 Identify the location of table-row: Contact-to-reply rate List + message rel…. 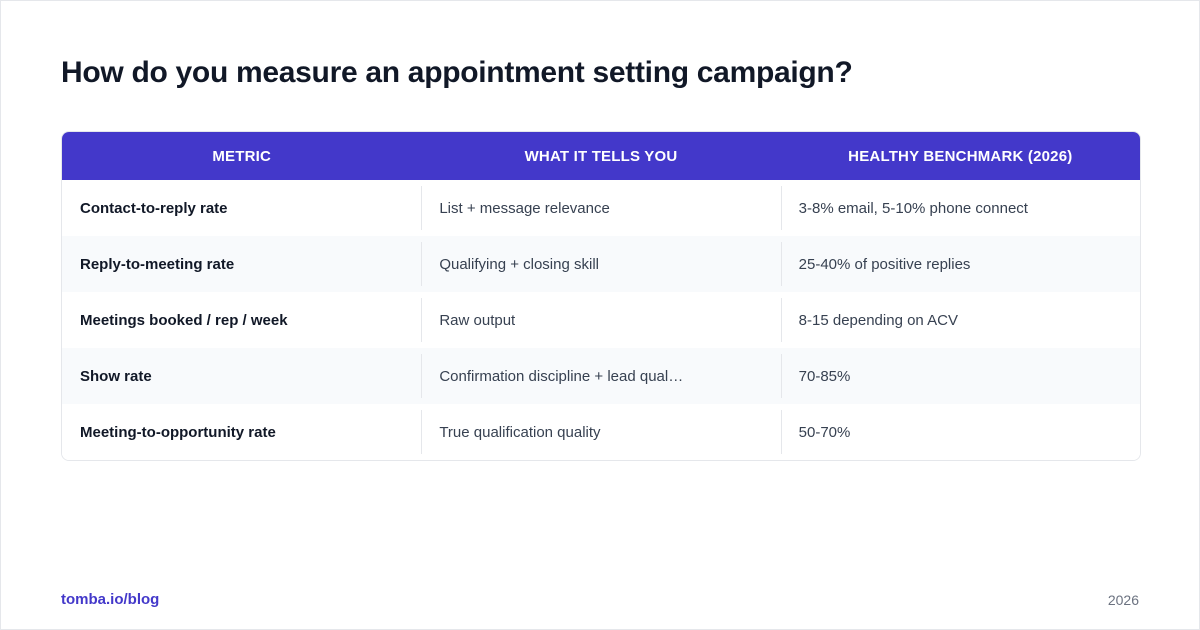
(601, 208).